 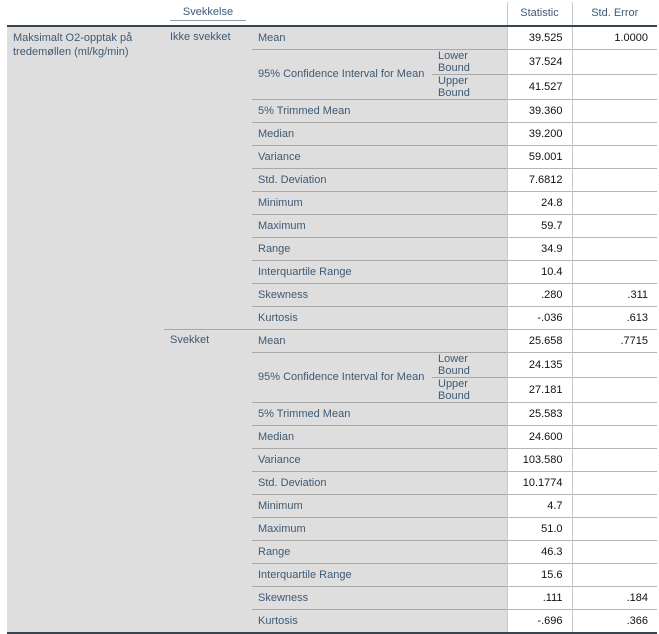 What do you see at coordinates (379, 575) in the screenshot?
I see `stat-label-cell: Interquartile Range` at bounding box center [379, 575].